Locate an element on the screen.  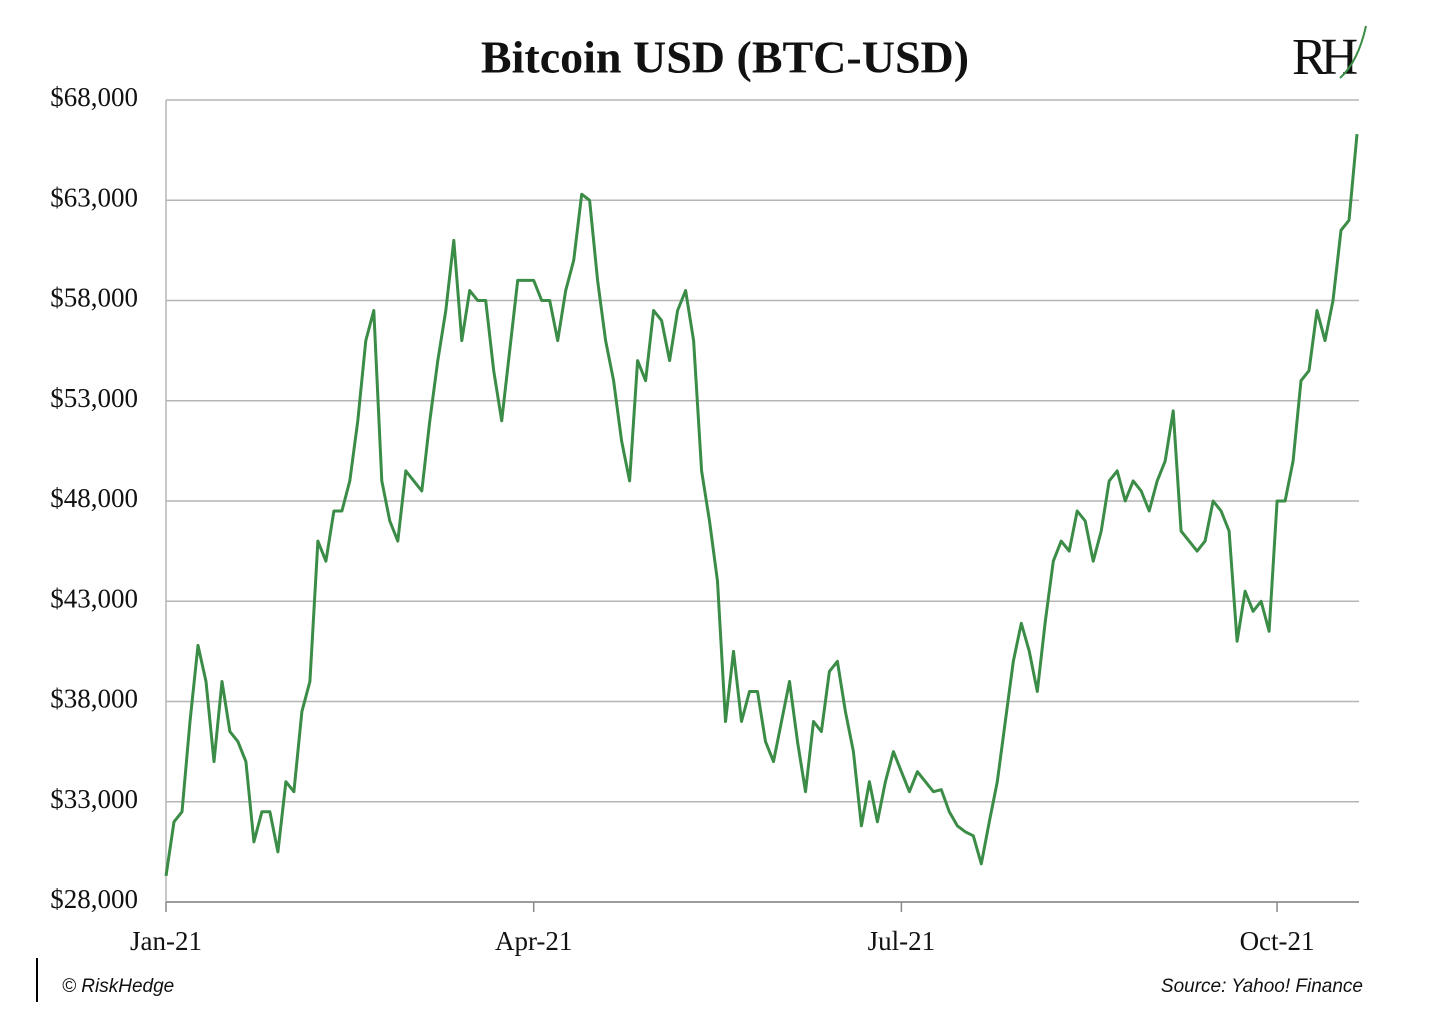
y-tick-label: $58,000 is located at coordinates (94, 298).